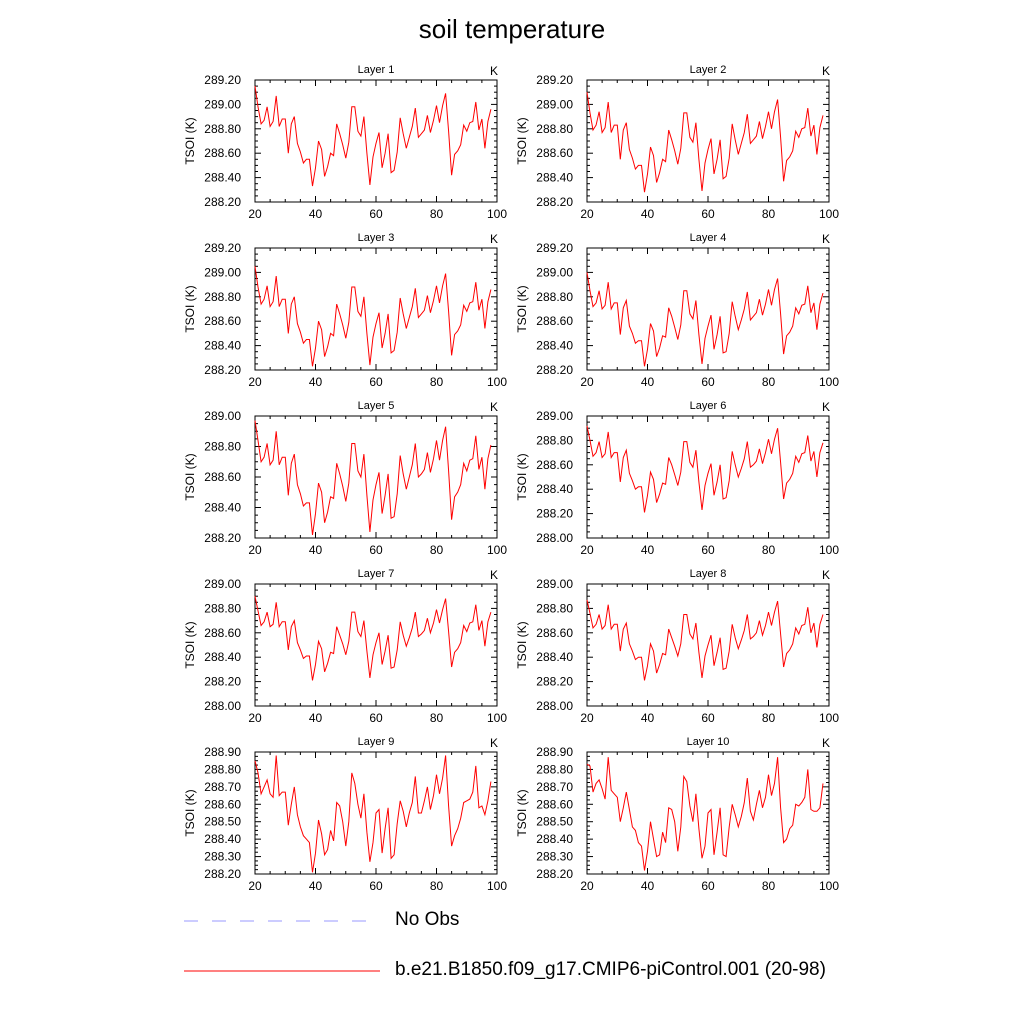  I want to click on panel-title: Layer 6, so click(708, 406).